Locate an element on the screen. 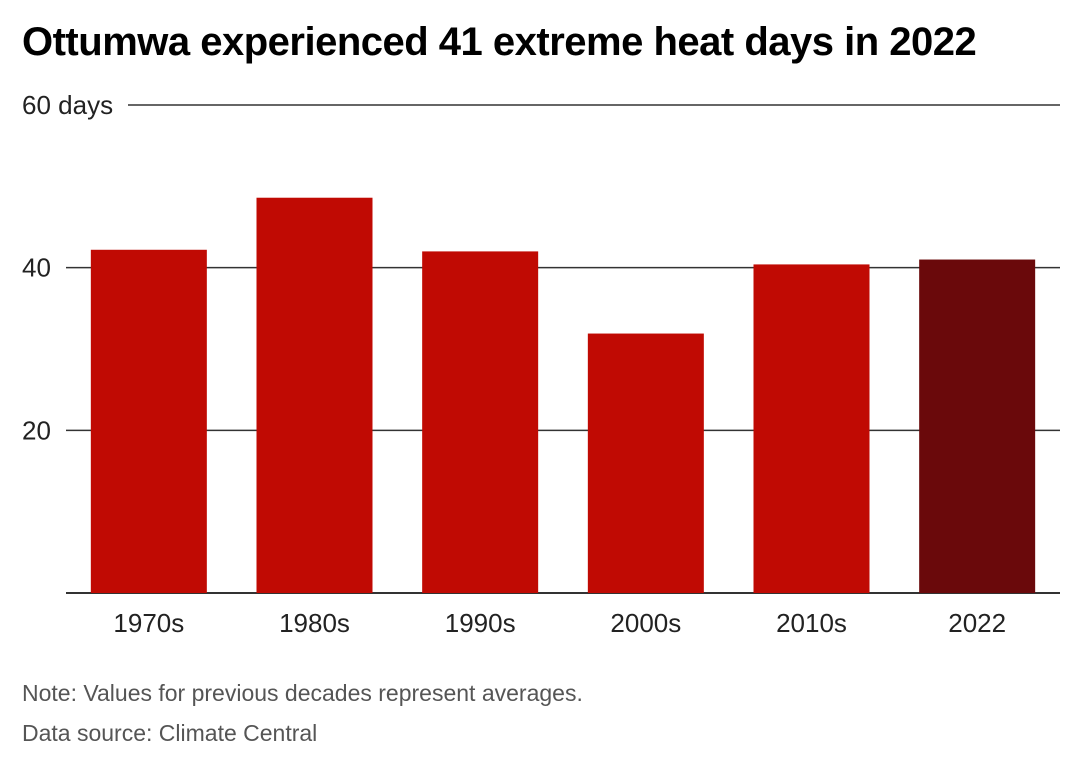 The width and height of the screenshot is (1080, 770). x-tick-label: 2010s is located at coordinates (811, 623).